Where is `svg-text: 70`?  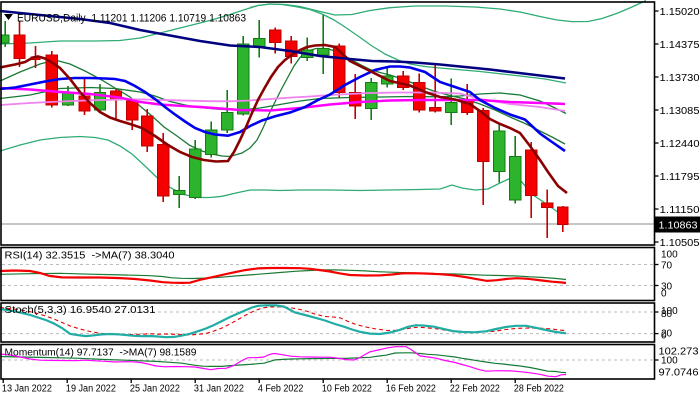 svg-text: 70 is located at coordinates (667, 265).